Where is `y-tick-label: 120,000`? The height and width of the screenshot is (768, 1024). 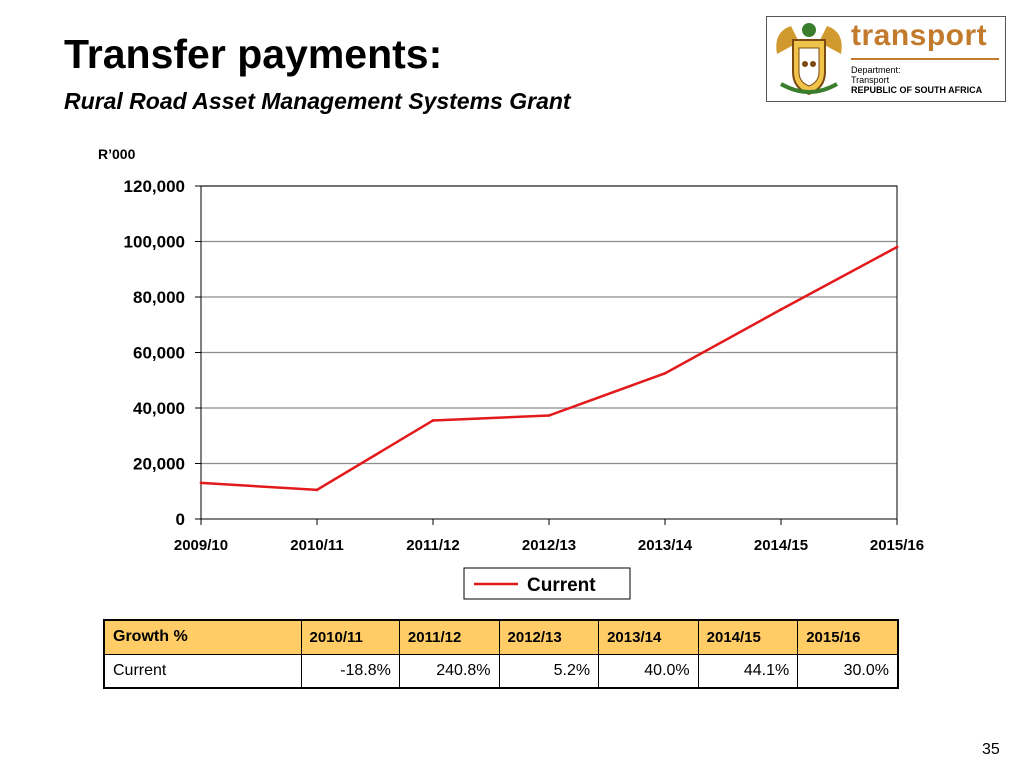
y-tick-label: 120,000 is located at coordinates (154, 186).